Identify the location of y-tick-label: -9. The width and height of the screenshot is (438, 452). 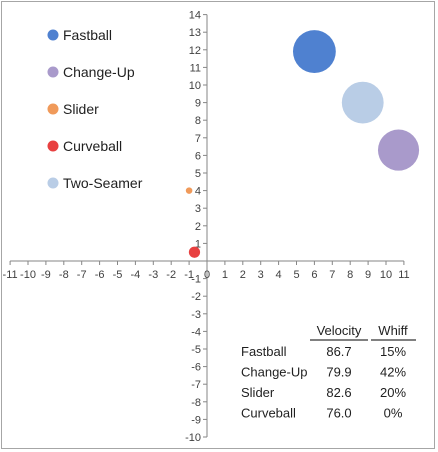
(196, 420).